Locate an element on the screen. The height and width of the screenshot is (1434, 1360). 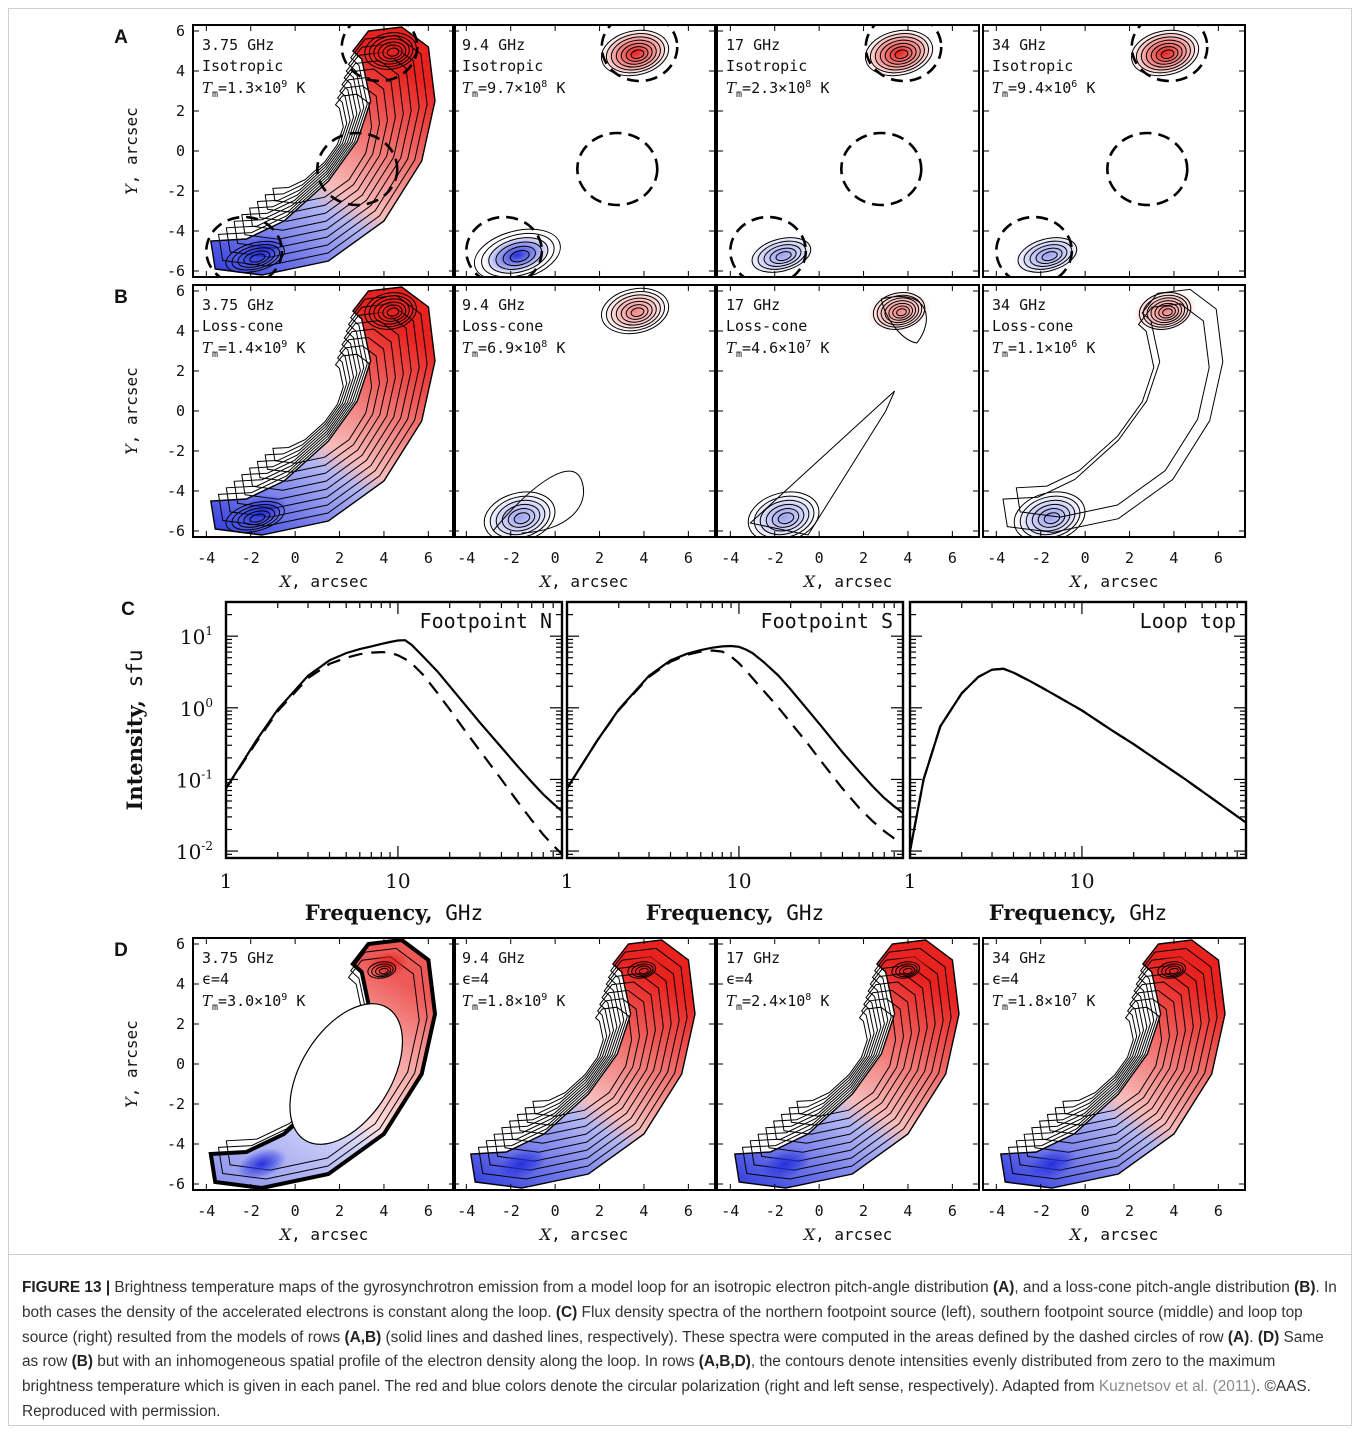
citation-link: Kuznetsov et al. (2011) is located at coordinates (1177, 1387).